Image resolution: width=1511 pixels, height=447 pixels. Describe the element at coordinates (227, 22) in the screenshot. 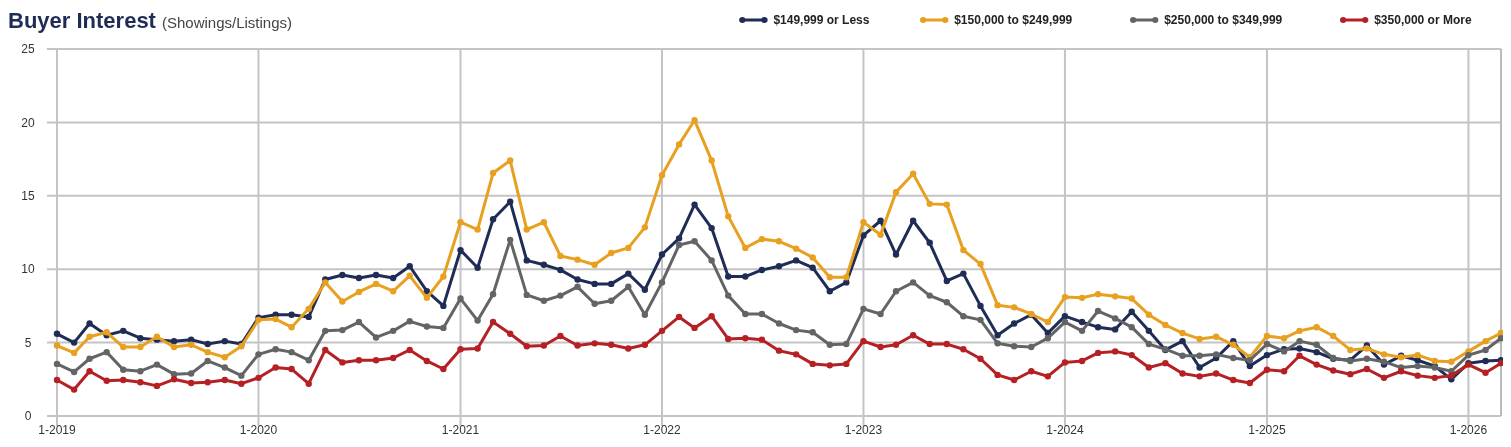

I see `chart-subtitle: (Showings/Listings)` at that location.